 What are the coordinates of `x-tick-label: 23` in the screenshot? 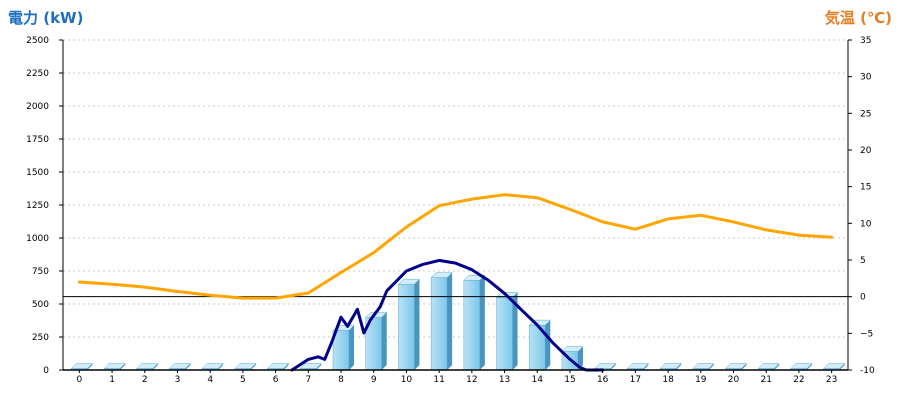 It's located at (831, 380).